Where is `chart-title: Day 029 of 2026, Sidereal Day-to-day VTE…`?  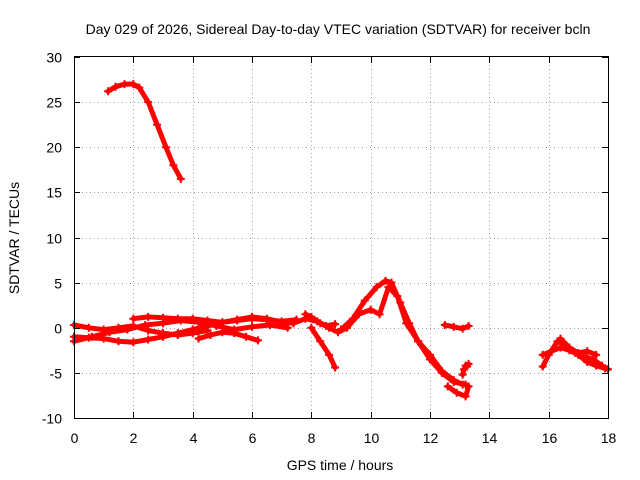
chart-title: Day 029 of 2026, Sidereal Day-to-day VTE… is located at coordinates (338, 29).